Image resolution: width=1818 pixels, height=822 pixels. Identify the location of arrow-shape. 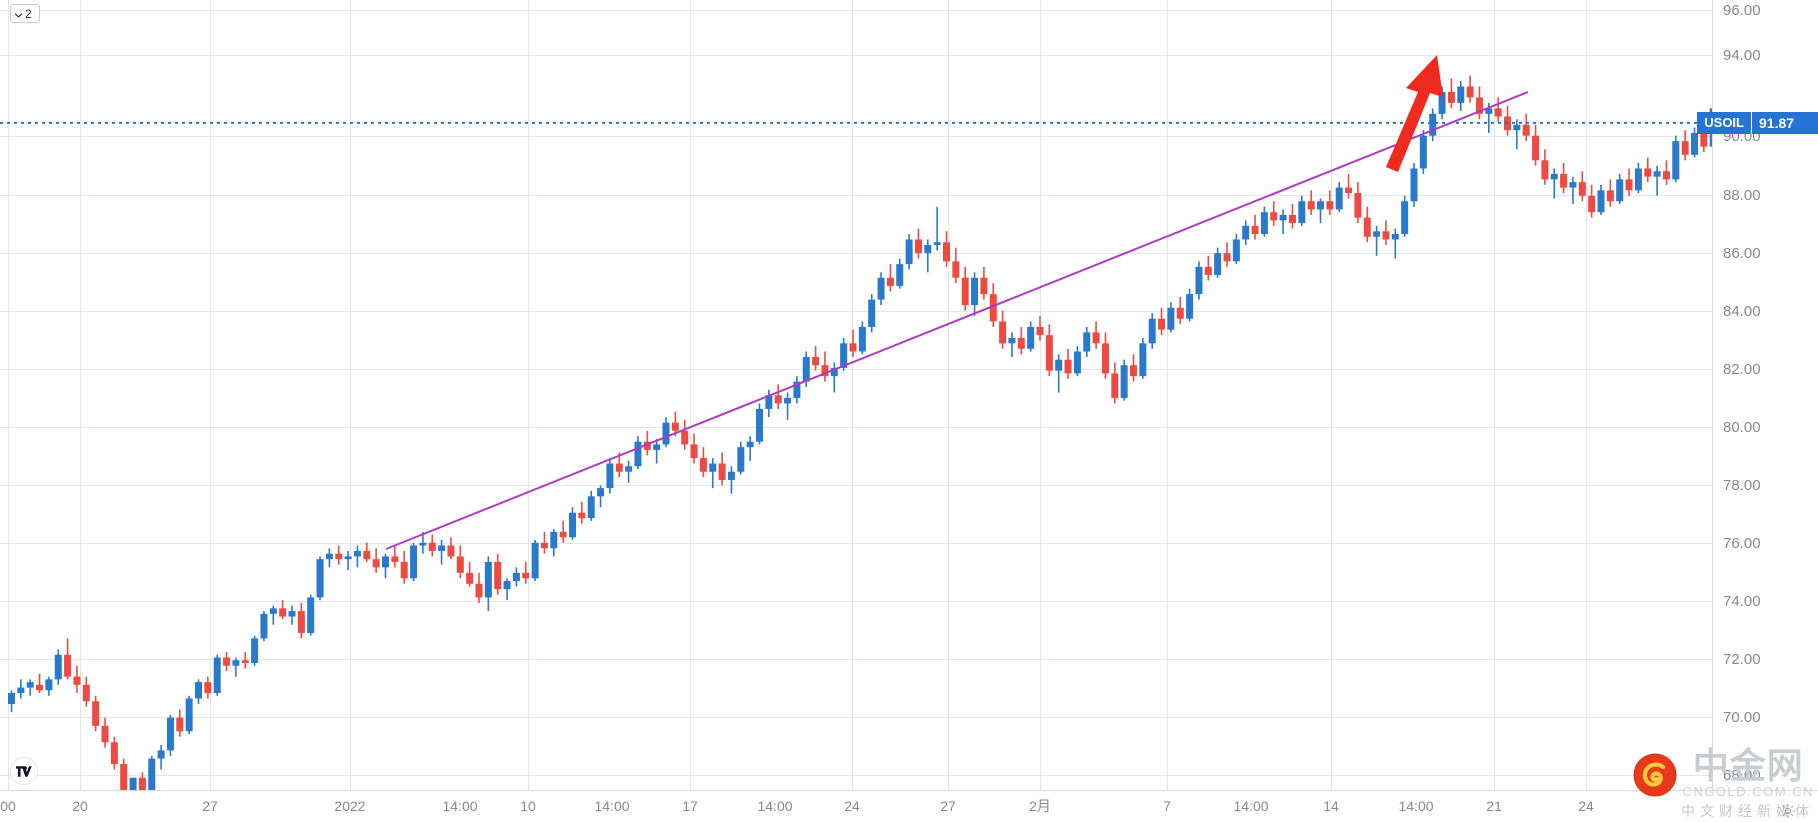
(1414, 113).